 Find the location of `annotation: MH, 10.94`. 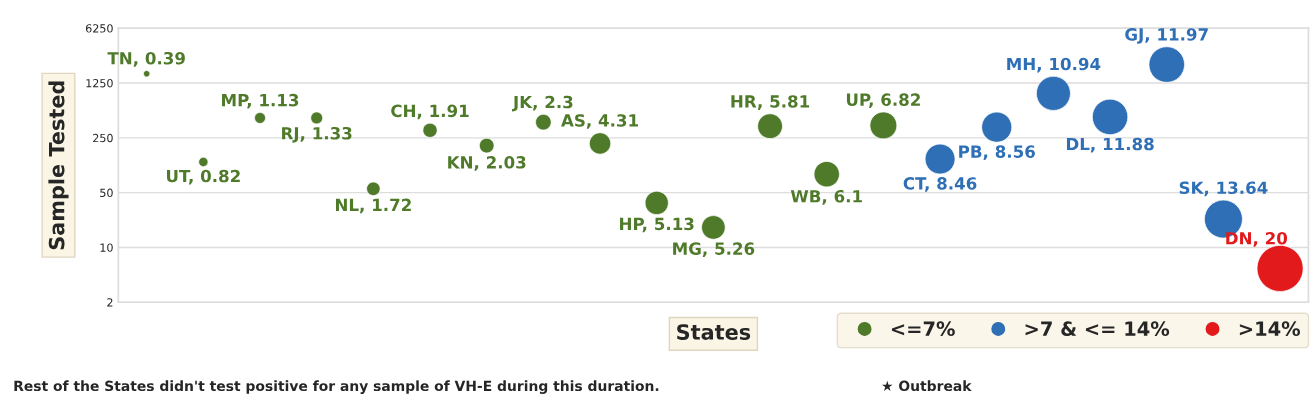

annotation: MH, 10.94 is located at coordinates (1054, 65).